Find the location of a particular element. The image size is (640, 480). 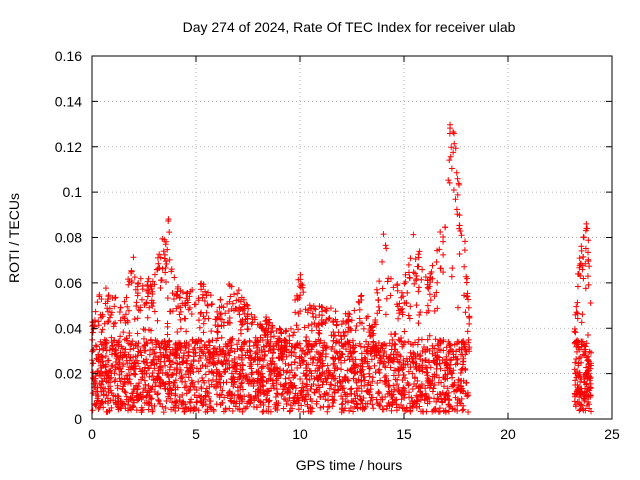

x-tick-label: 25 is located at coordinates (612, 434).